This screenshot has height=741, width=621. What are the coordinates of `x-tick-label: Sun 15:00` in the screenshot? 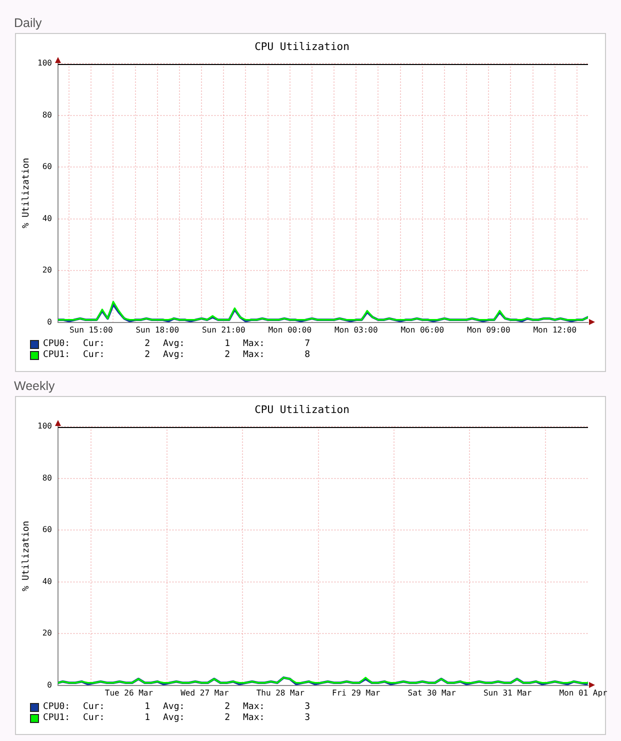 It's located at (91, 329).